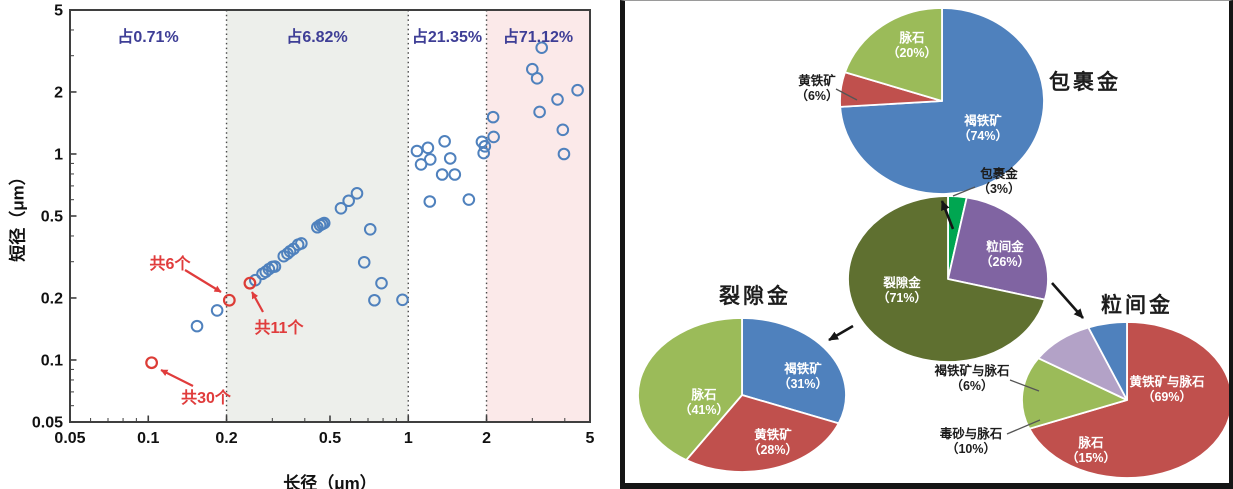 The width and height of the screenshot is (1233, 489). What do you see at coordinates (206, 398) in the screenshot?
I see `annotation-count-30: 共30个` at bounding box center [206, 398].